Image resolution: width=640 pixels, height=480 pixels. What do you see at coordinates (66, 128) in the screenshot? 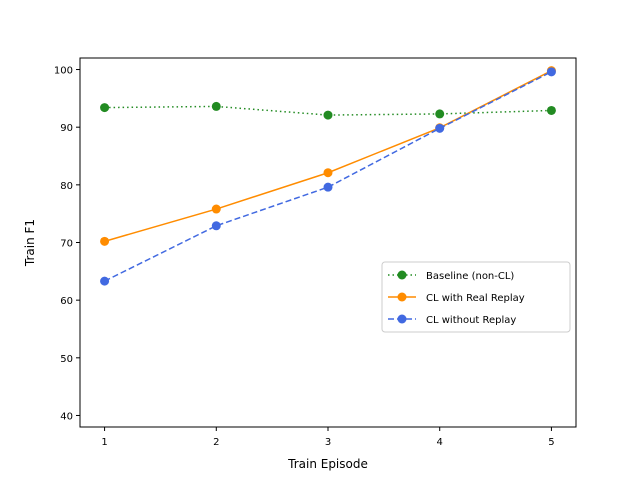
I see `y-tick-label: 90` at bounding box center [66, 128].